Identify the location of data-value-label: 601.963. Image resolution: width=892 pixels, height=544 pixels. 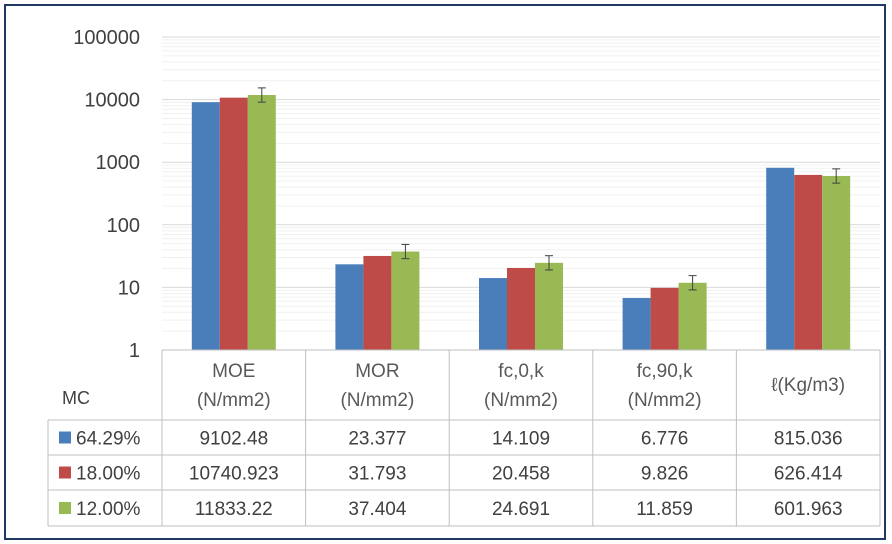
(808, 509).